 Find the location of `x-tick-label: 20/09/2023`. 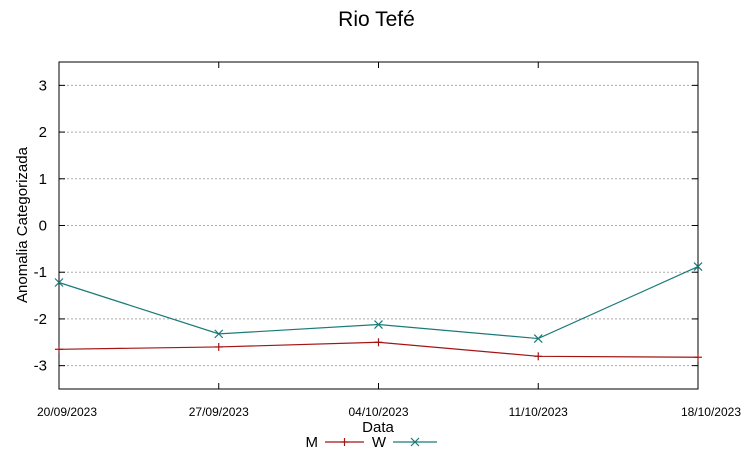

x-tick-label: 20/09/2023 is located at coordinates (67, 412).